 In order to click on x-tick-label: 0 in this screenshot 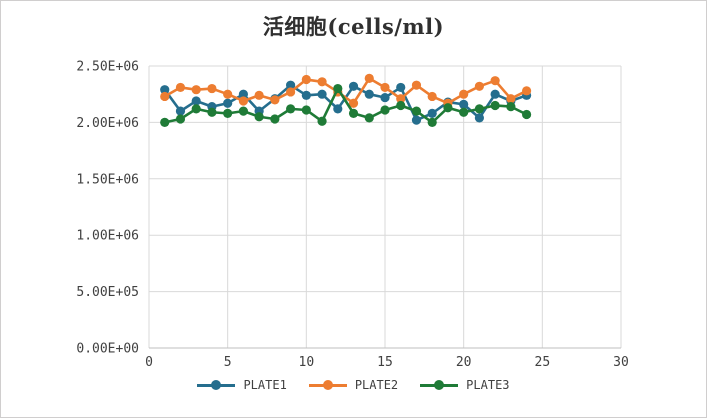, I will do `click(149, 362)`.